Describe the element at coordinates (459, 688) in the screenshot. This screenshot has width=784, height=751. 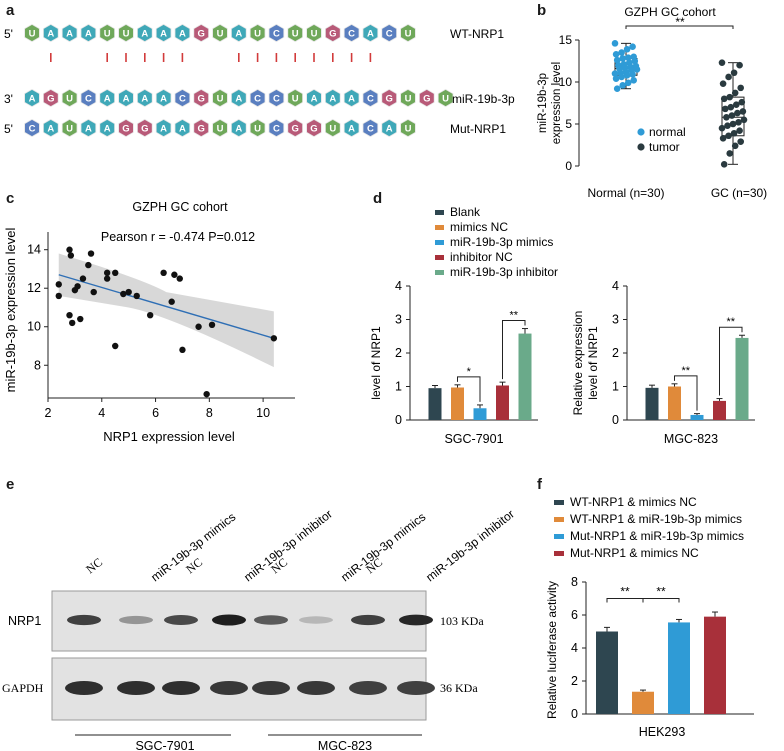
I see `size-marker: 36 KDa` at that location.